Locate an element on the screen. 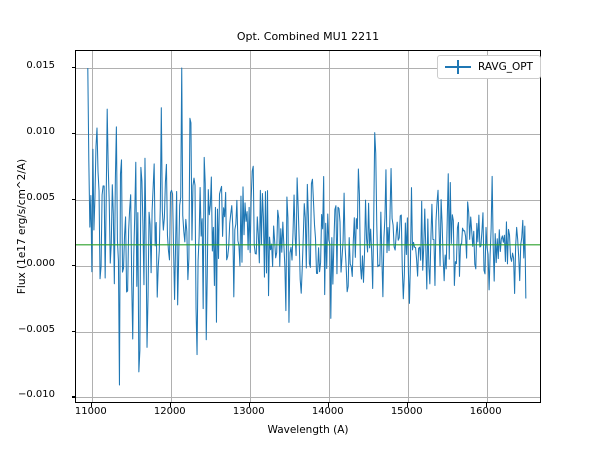  x-tick-label: 12000 is located at coordinates (169, 411).